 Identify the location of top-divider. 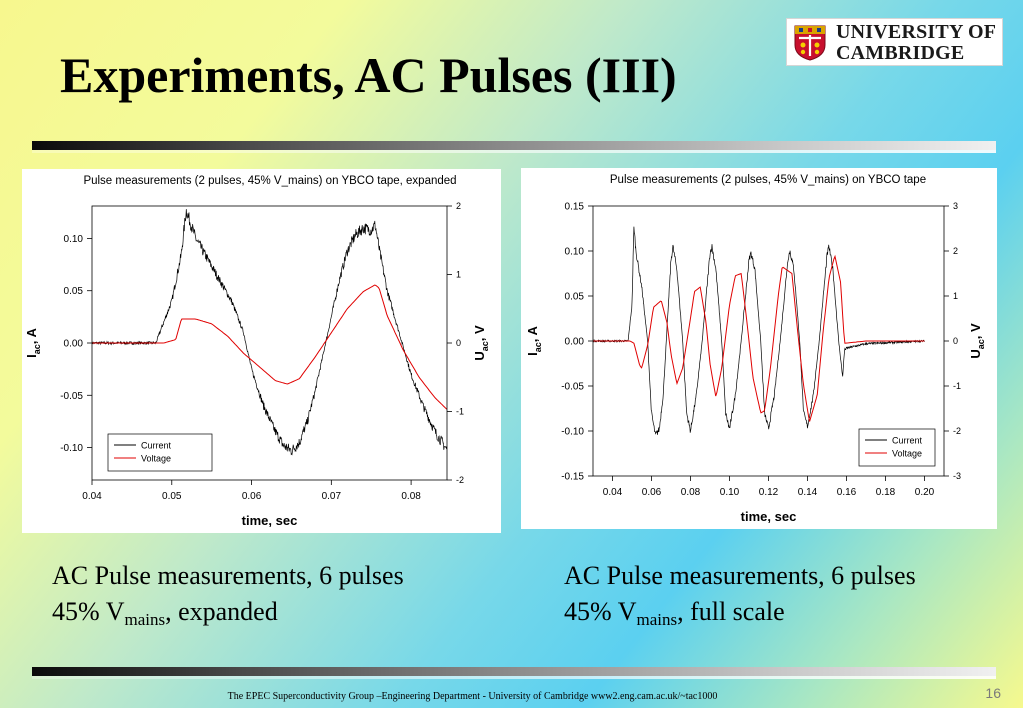
(514, 147).